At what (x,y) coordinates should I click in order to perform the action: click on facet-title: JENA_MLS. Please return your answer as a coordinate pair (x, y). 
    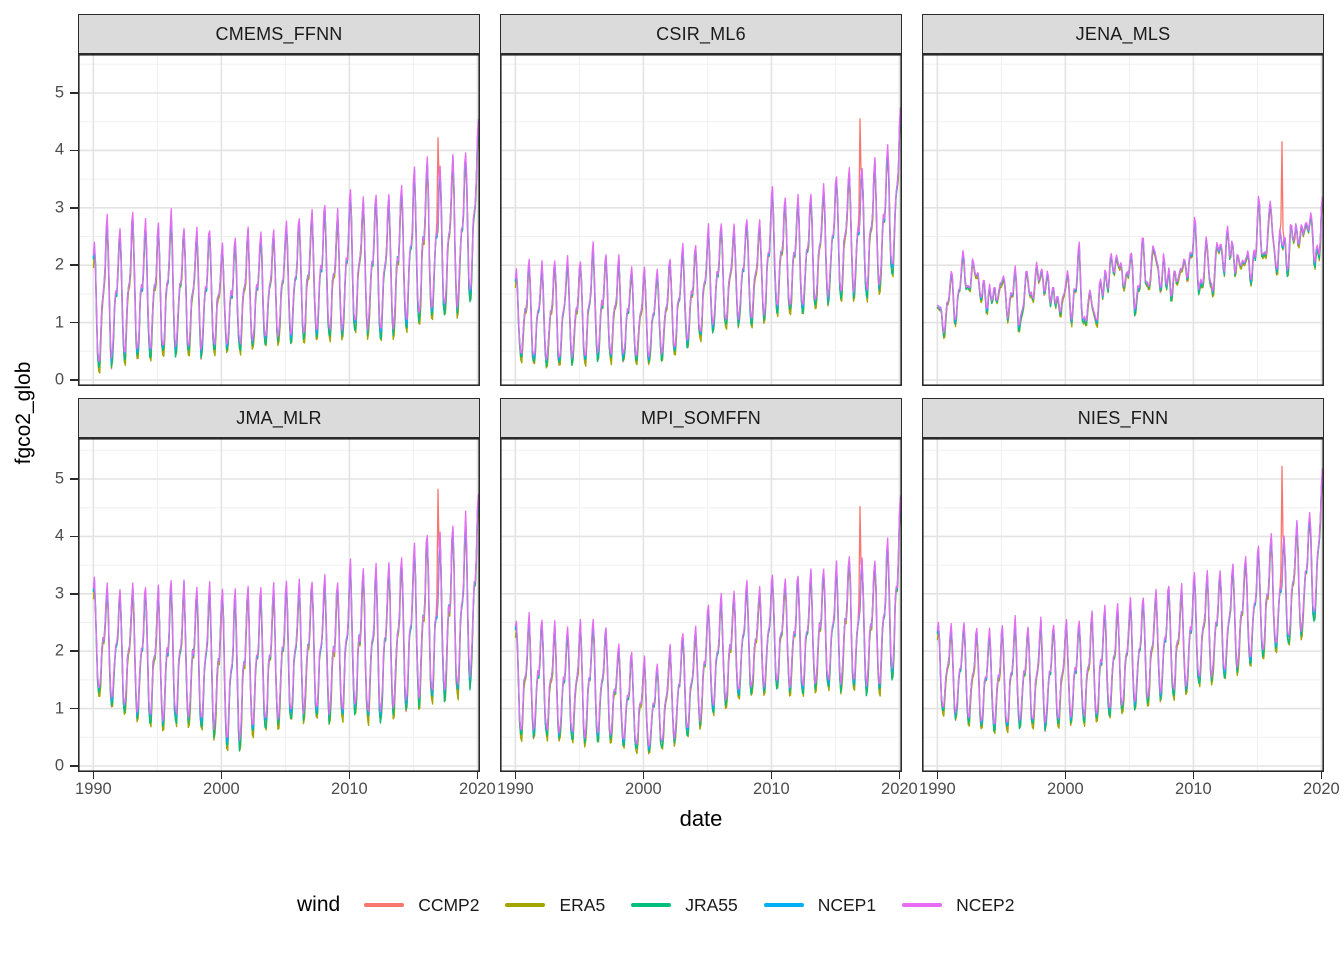
    Looking at the image, I should click on (1123, 33).